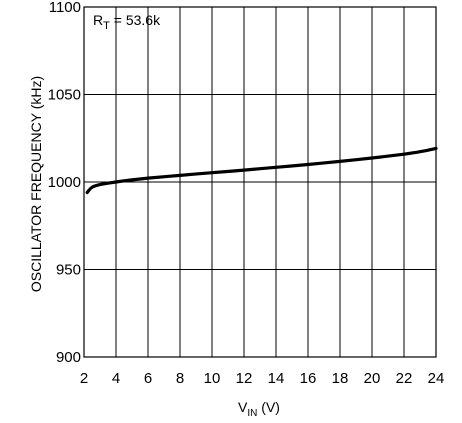 Image resolution: width=462 pixels, height=423 pixels. I want to click on x-tick-labels: 2 4 6 8 10 12 14 16 18 20 22 24, so click(262, 378).